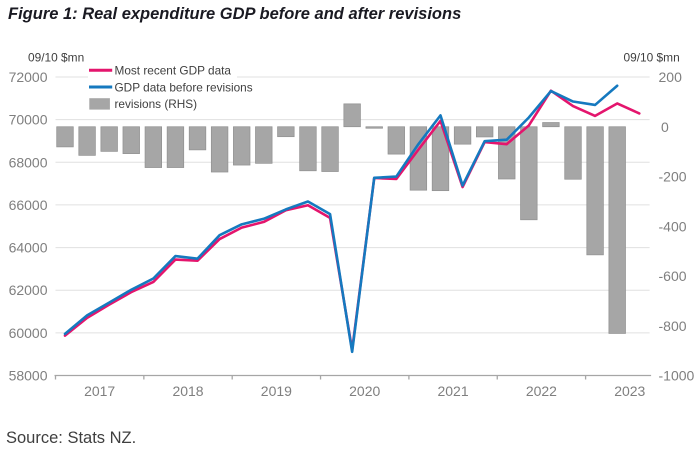  I want to click on svg-text: -600, so click(673, 276).